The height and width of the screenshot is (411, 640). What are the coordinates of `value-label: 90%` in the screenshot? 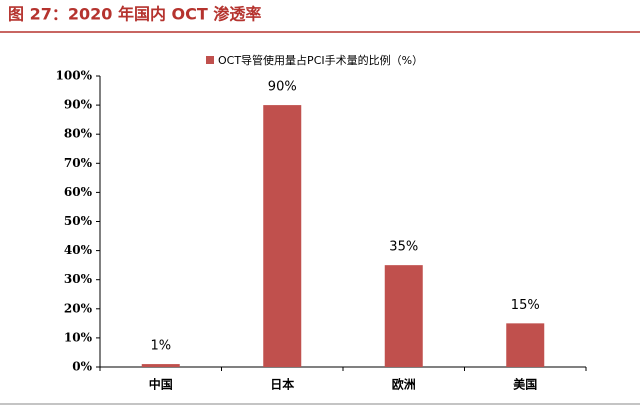 It's located at (282, 87).